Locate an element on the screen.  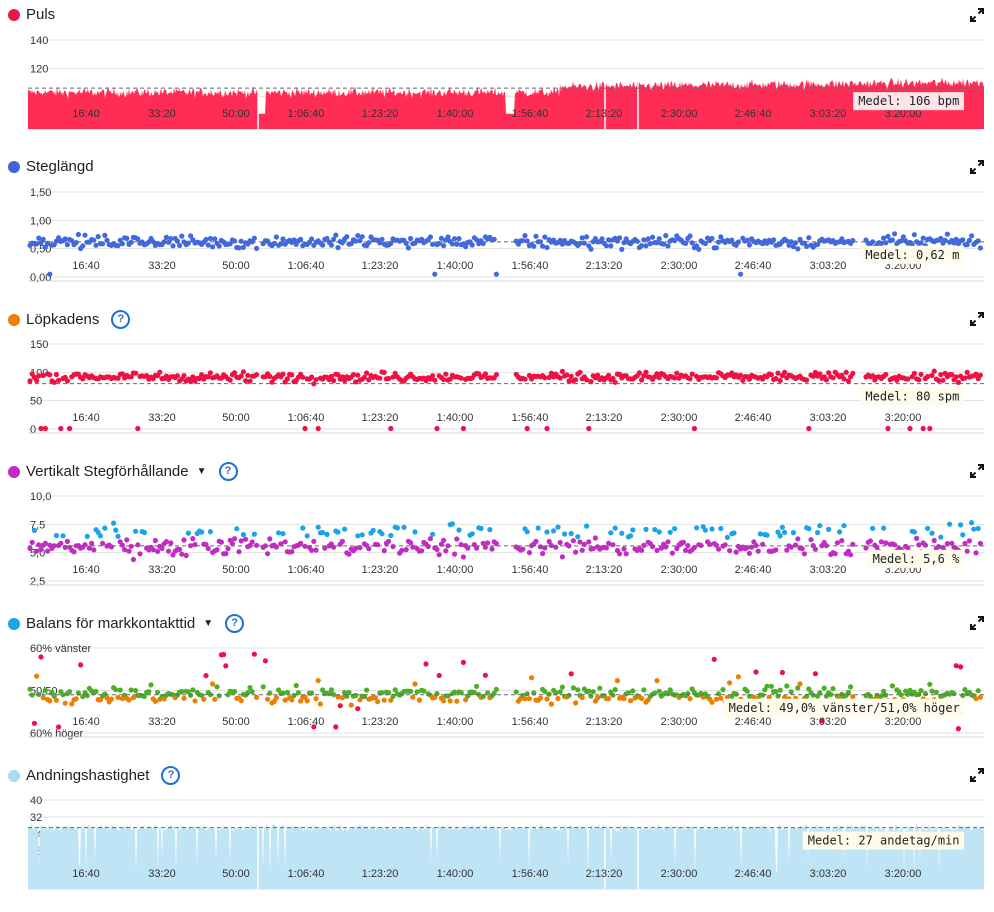
mean-label: Medel: 49,0% vänster/51,0% höger is located at coordinates (844, 708).